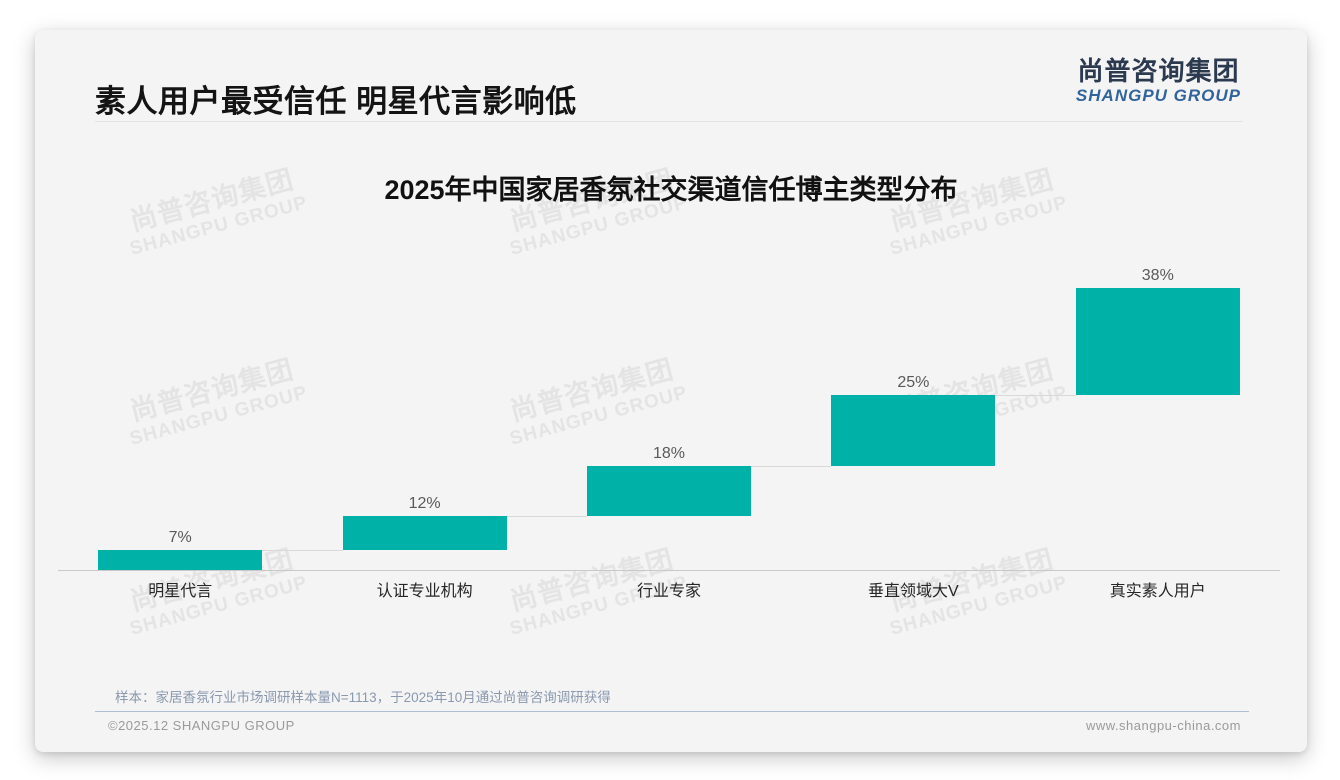 The width and height of the screenshot is (1340, 780). Describe the element at coordinates (1158, 71) in the screenshot. I see `logo-chinese-name: 尚普咨询集团` at that location.